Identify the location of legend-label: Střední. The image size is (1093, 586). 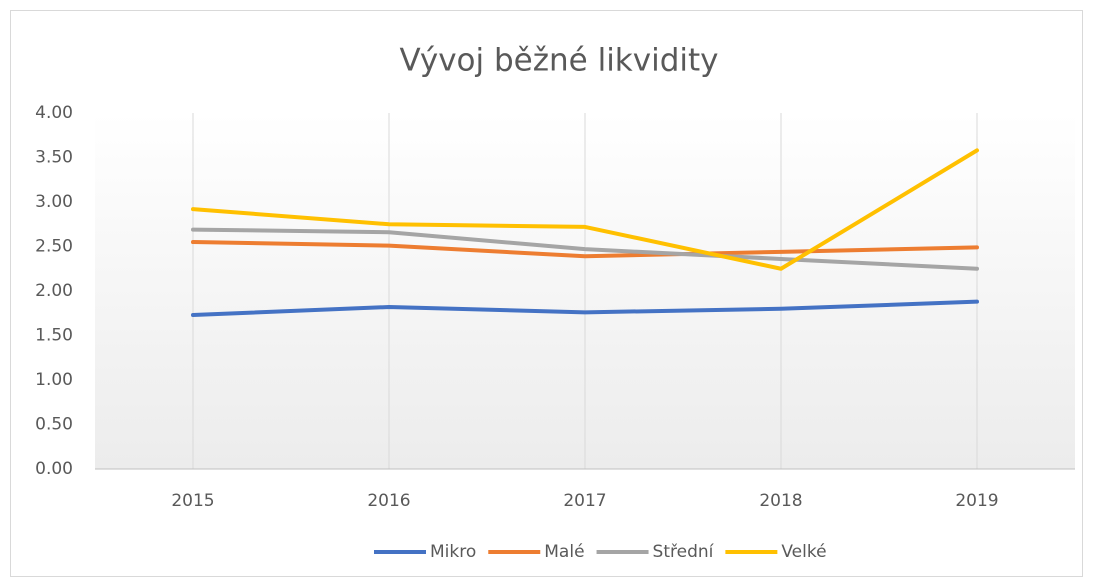
(684, 552).